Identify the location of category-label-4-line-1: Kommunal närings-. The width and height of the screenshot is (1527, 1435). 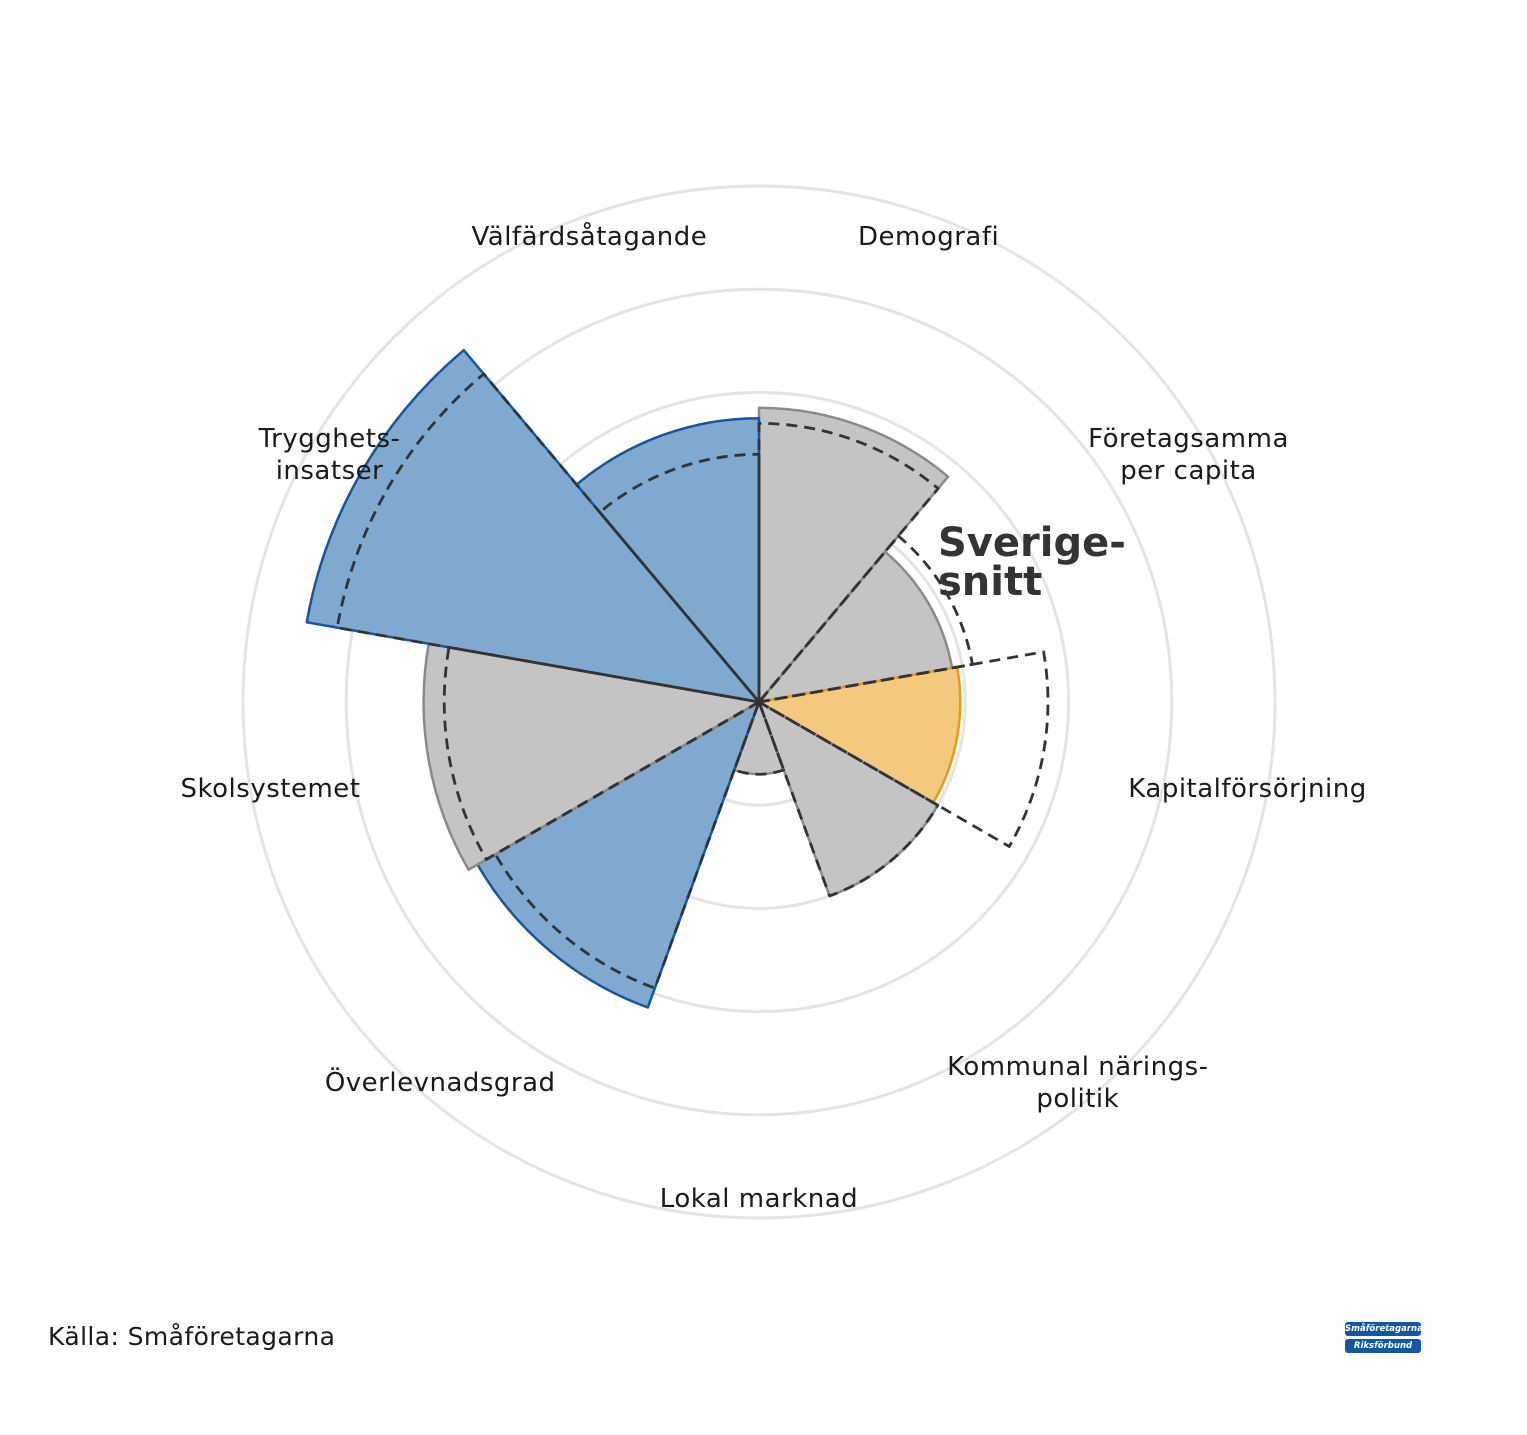
(1077, 1067).